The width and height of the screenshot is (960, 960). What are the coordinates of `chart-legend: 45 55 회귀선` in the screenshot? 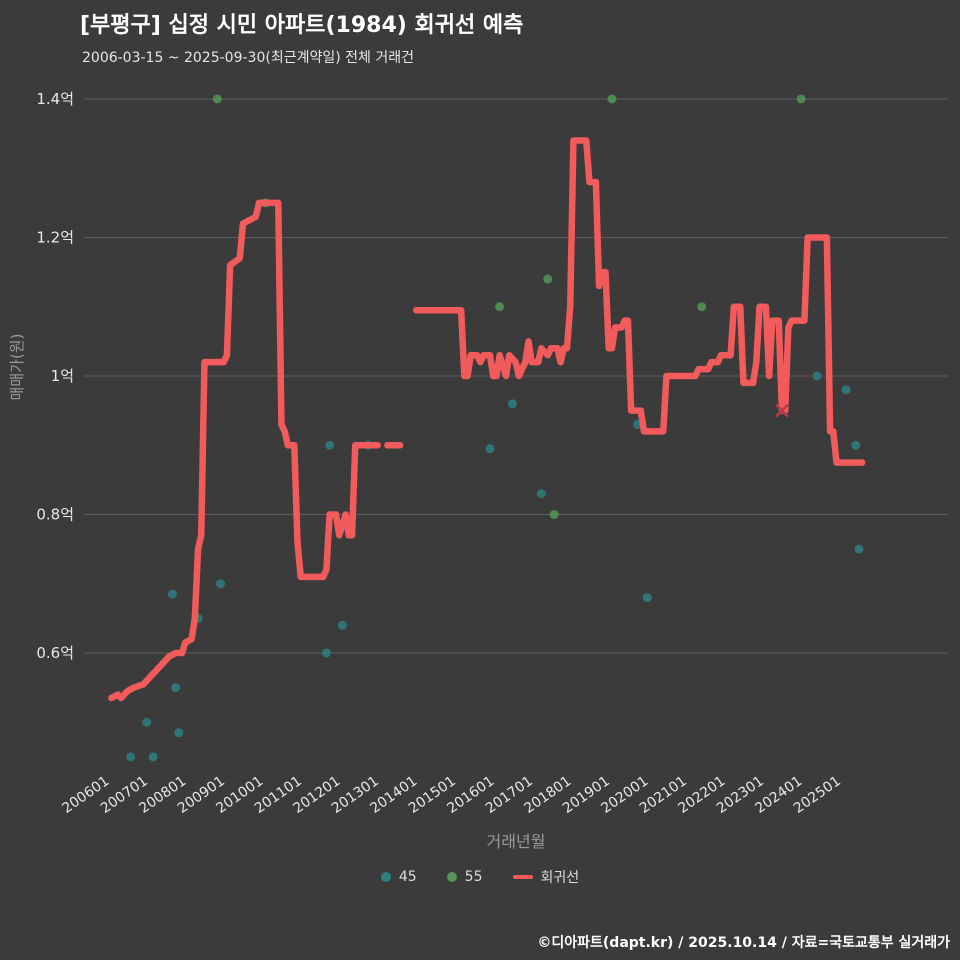 It's located at (480, 877).